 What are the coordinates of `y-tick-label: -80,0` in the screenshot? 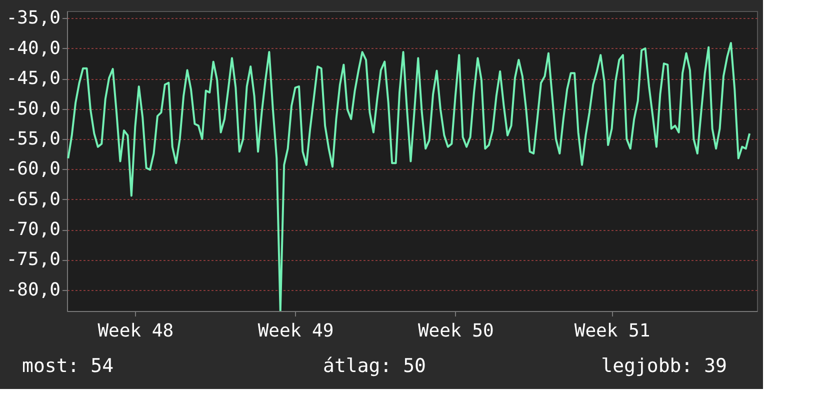 It's located at (33, 289).